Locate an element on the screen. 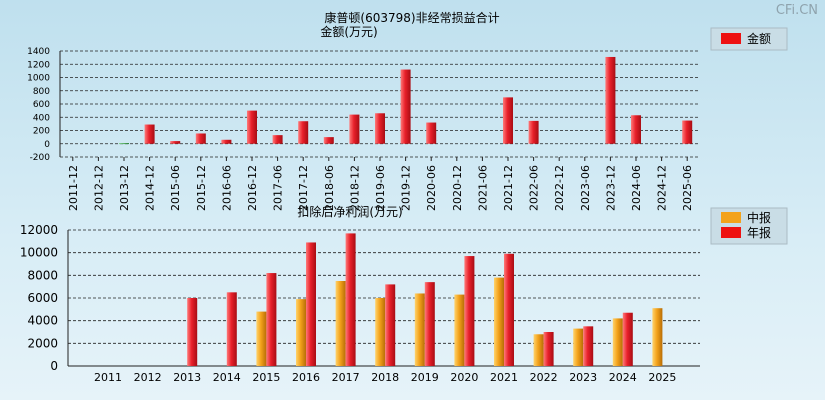  chart2-legend: 中报 年报 is located at coordinates (749, 226).